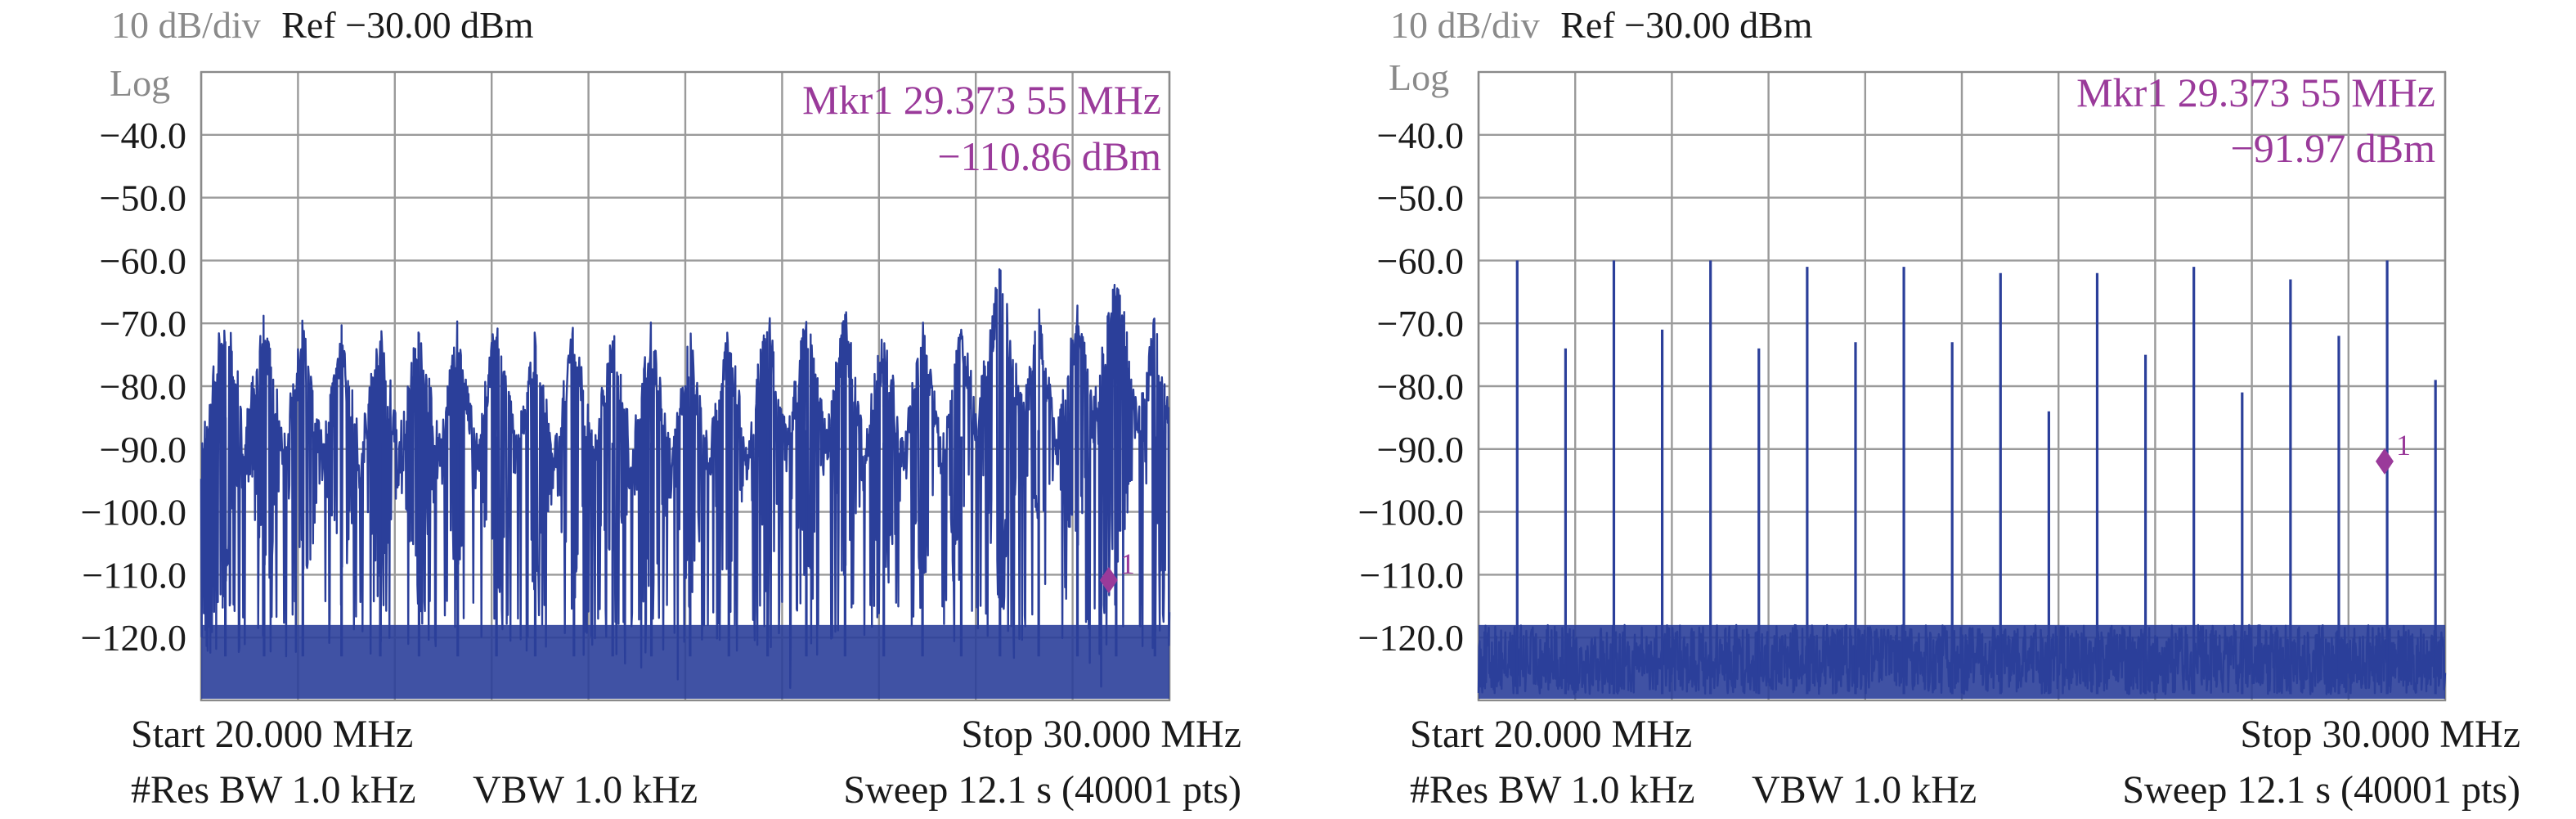  Describe the element at coordinates (2333, 148) in the screenshot. I see `marker-level-readout: −91.97 dBm` at that location.